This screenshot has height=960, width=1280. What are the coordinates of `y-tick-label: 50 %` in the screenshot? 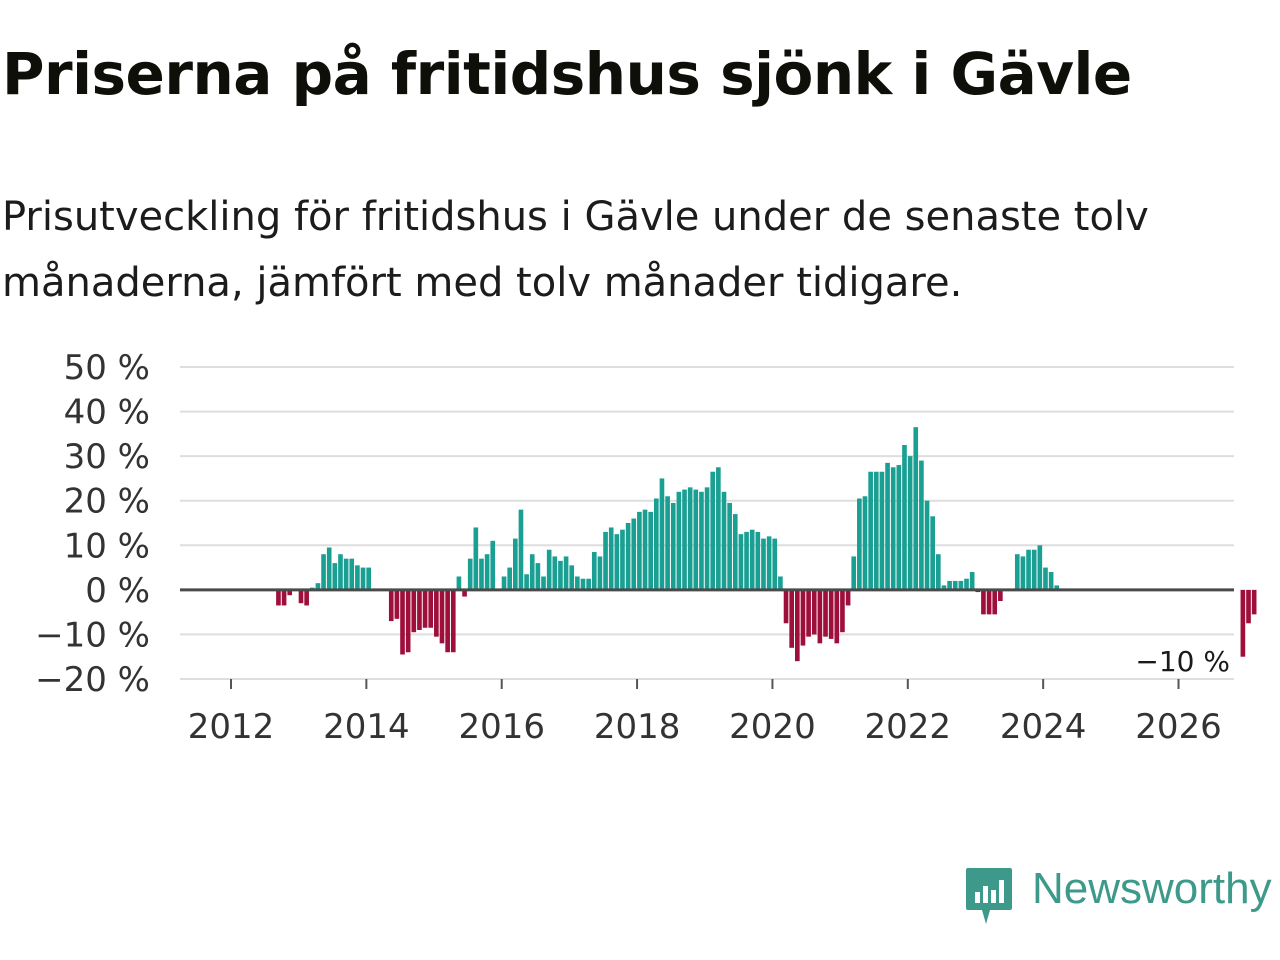 It's located at (107, 368).